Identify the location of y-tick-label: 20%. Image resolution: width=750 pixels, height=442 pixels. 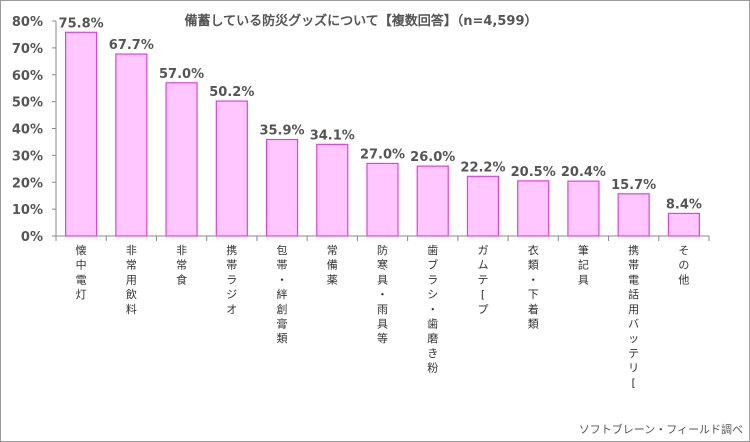
(27, 183).